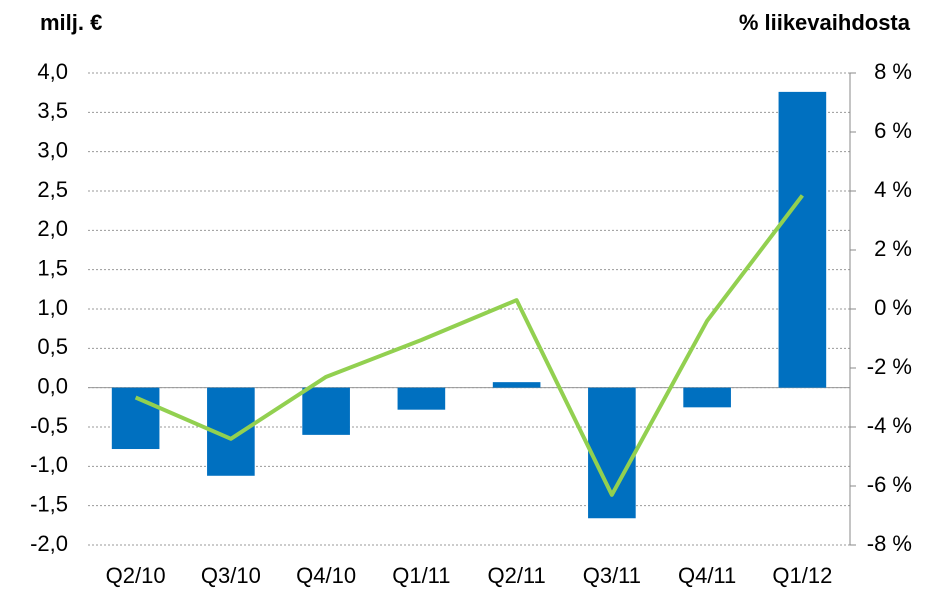 The image size is (942, 594). What do you see at coordinates (421, 575) in the screenshot?
I see `x-tick-label: Q1/11` at bounding box center [421, 575].